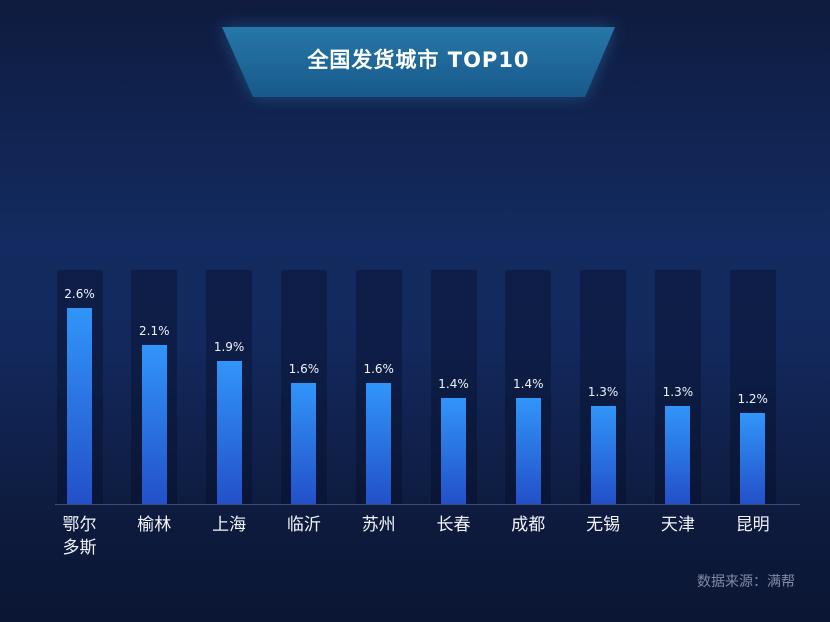  What do you see at coordinates (79, 536) in the screenshot?
I see `category-label: 鄂尔多斯` at bounding box center [79, 536].